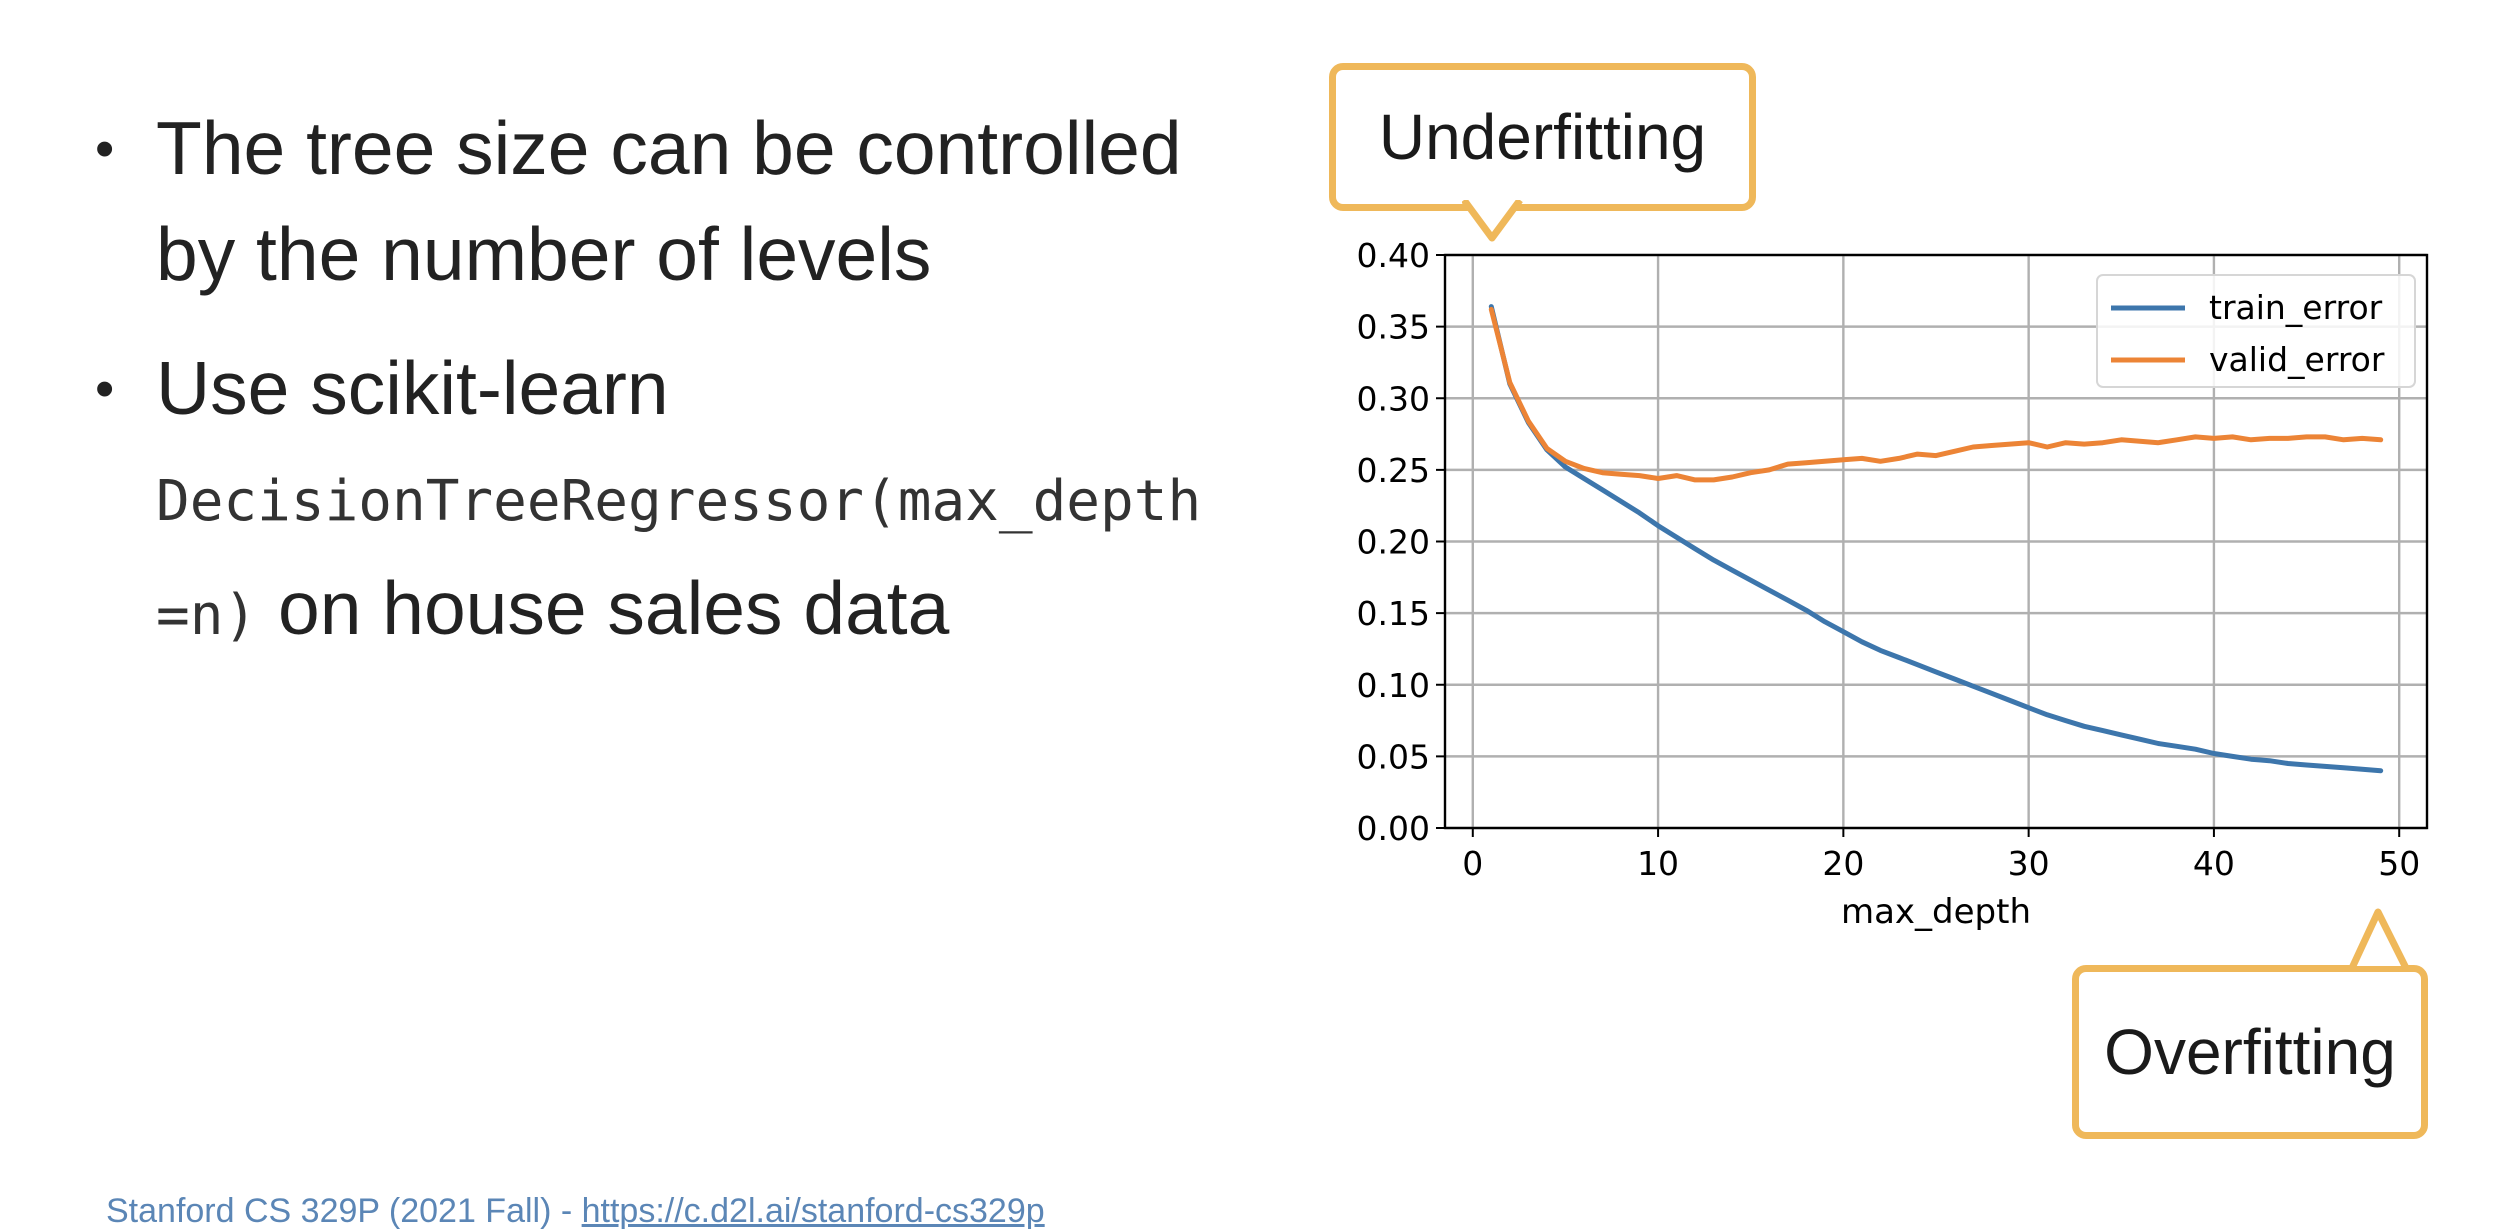  I want to click on underfitting-label: Underfitting, so click(1542, 137).